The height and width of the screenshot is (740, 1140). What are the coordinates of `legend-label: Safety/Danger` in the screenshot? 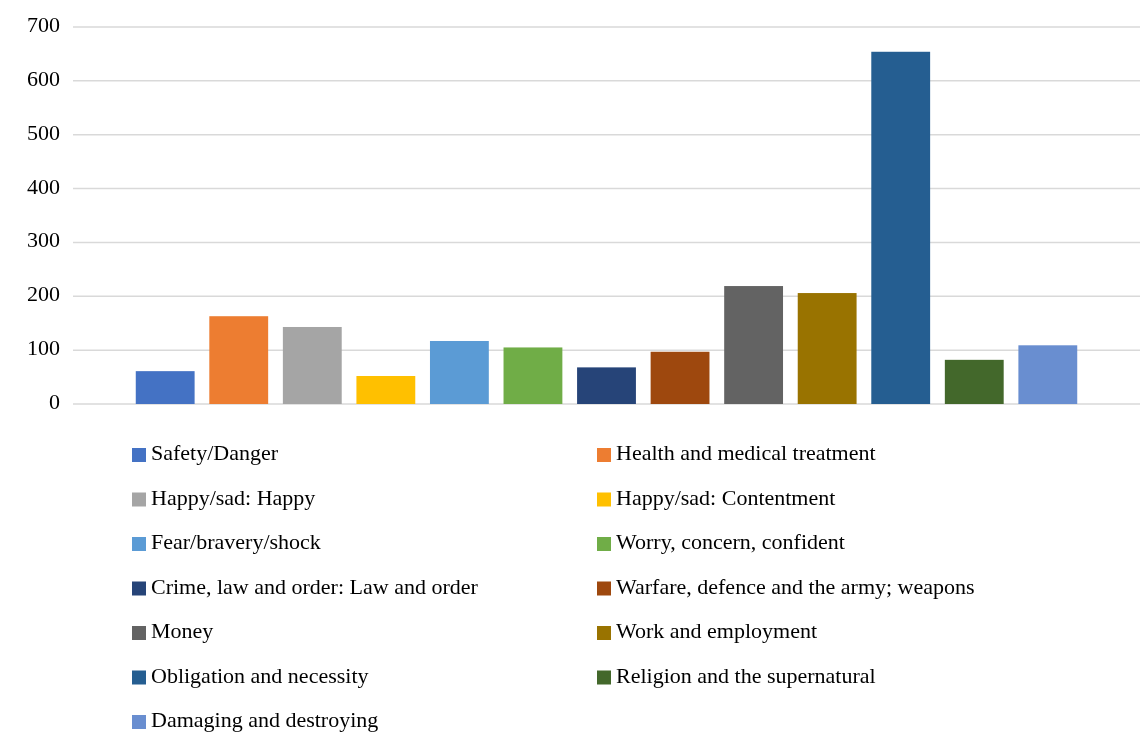 It's located at (215, 453).